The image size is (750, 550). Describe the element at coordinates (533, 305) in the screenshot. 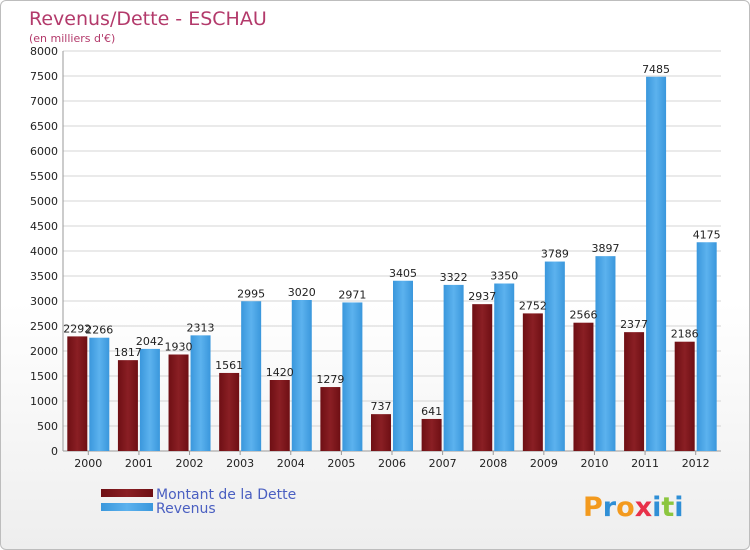

I see `value-label-dette: 2752` at that location.